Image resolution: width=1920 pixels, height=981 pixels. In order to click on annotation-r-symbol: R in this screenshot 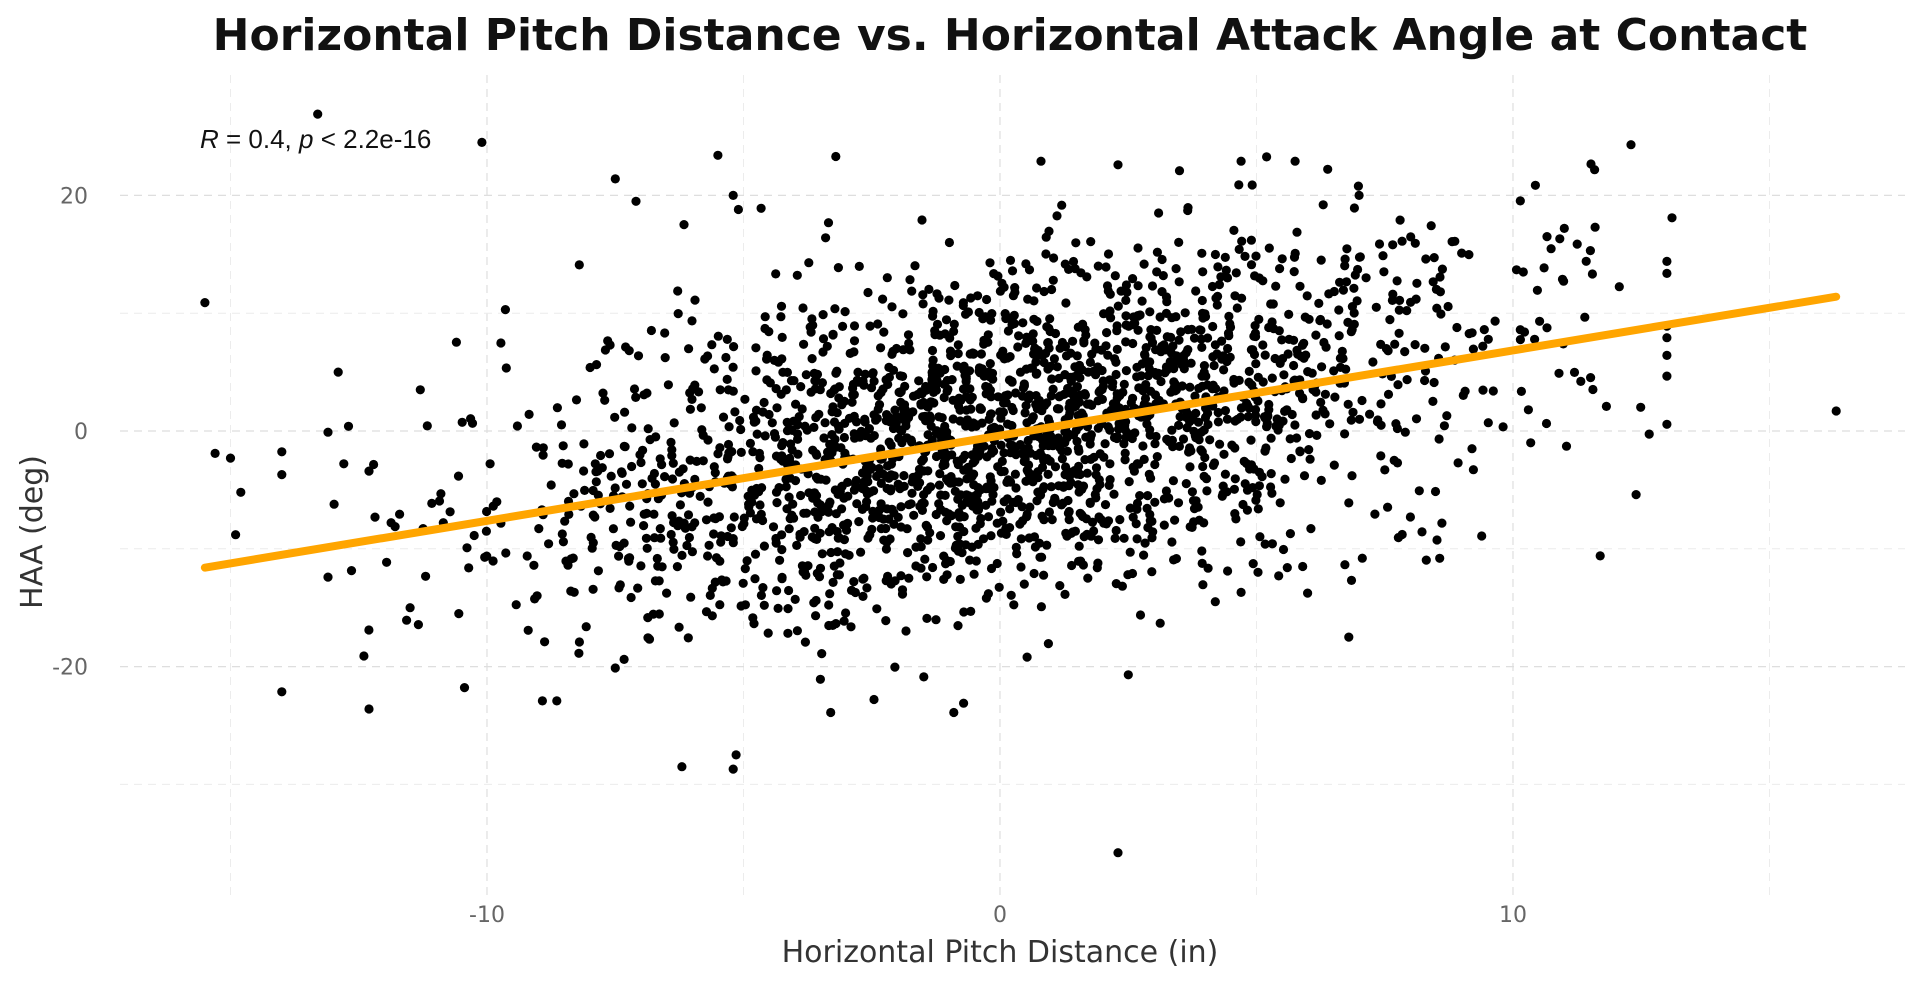, I will do `click(209, 139)`.